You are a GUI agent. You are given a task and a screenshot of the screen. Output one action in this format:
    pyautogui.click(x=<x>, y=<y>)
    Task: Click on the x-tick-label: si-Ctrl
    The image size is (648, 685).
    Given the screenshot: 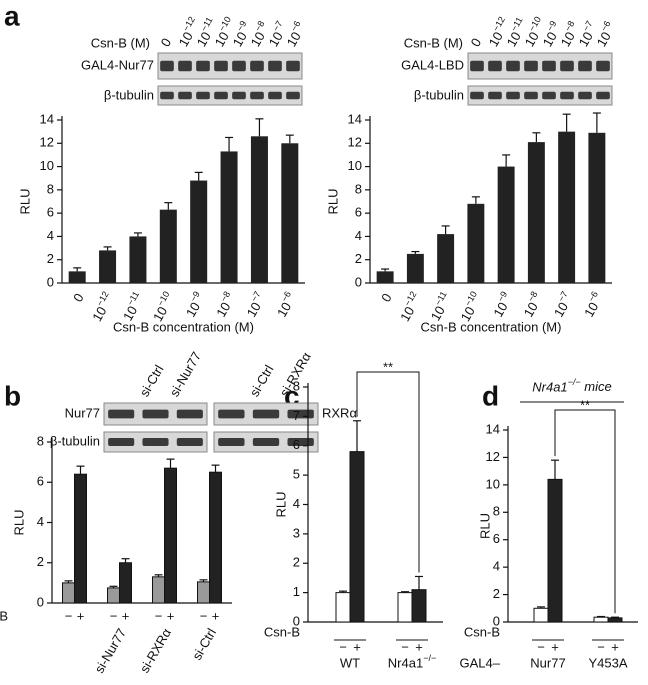 What is the action you would take?
    pyautogui.click(x=204, y=644)
    